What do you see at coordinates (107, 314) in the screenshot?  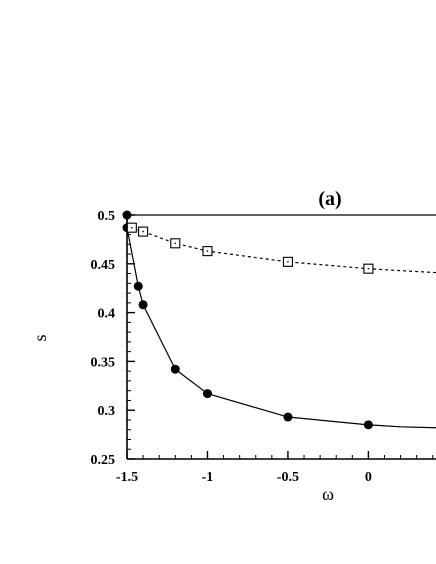 I see `y-tick-label: 0.4` at bounding box center [107, 314].